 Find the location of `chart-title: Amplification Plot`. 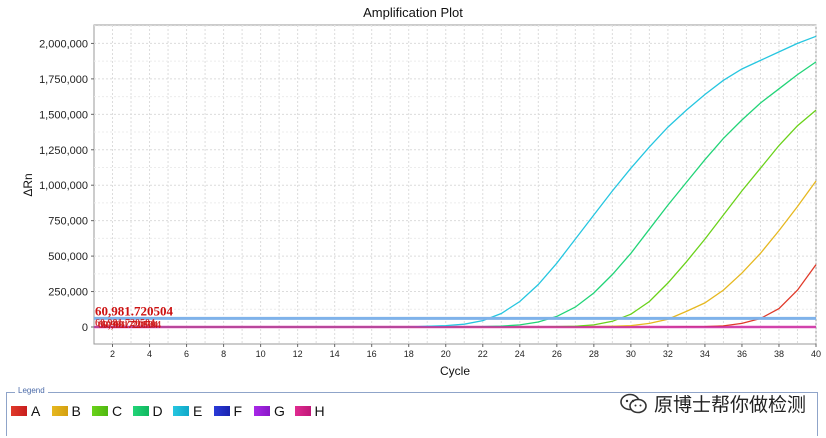

chart-title: Amplification Plot is located at coordinates (413, 12).